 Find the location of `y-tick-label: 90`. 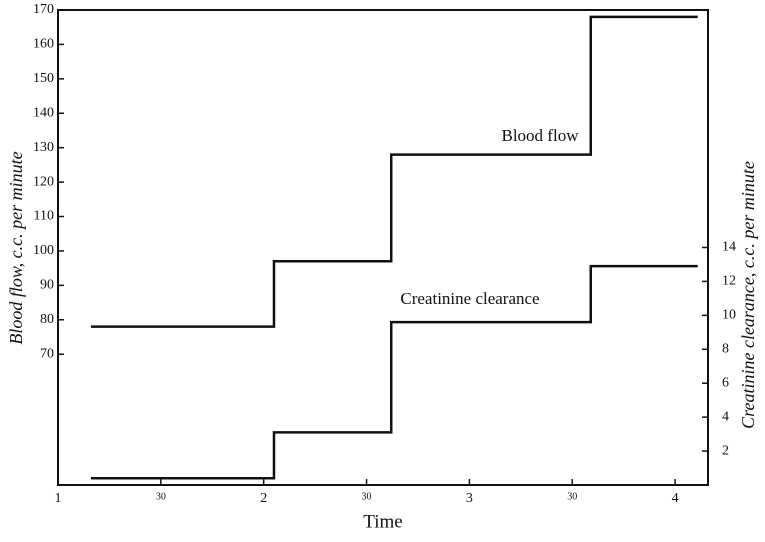

y-tick-label: 90 is located at coordinates (47, 285).